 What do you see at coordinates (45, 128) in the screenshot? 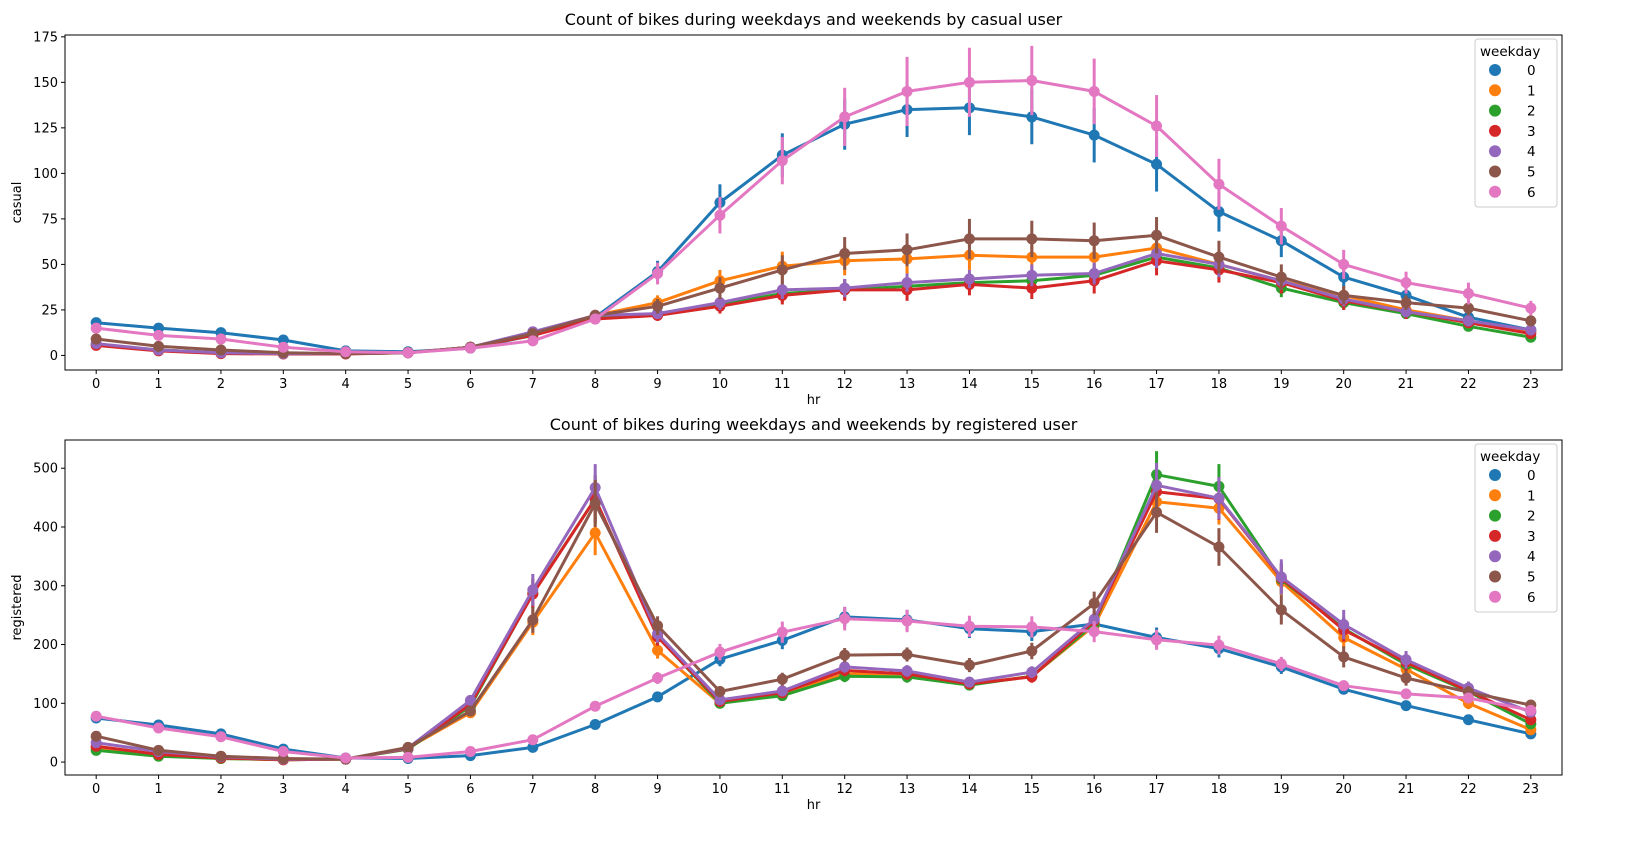
I see `y-tick-label: 125` at bounding box center [45, 128].